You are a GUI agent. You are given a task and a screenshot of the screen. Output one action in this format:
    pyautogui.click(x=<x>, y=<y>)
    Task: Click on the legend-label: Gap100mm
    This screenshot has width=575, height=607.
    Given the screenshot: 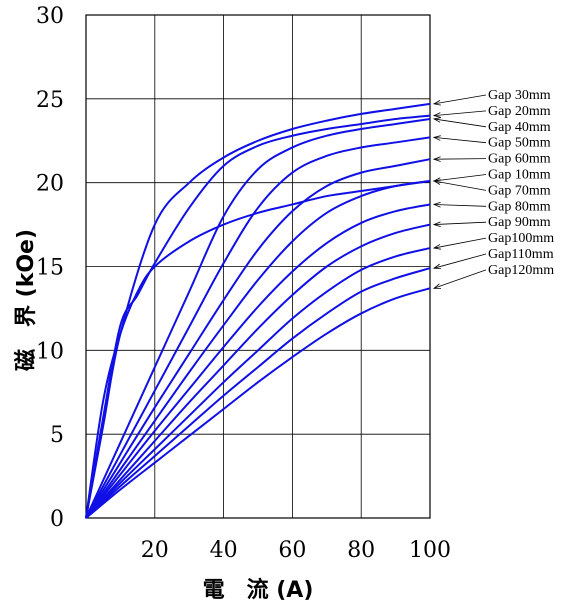 What is the action you would take?
    pyautogui.click(x=521, y=238)
    